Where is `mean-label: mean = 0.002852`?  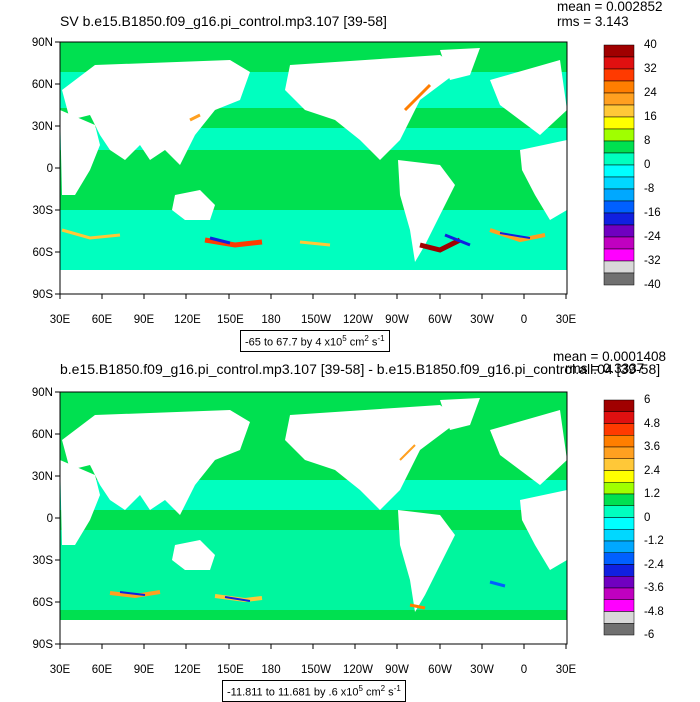
mean-label: mean = 0.002852 is located at coordinates (610, 7).